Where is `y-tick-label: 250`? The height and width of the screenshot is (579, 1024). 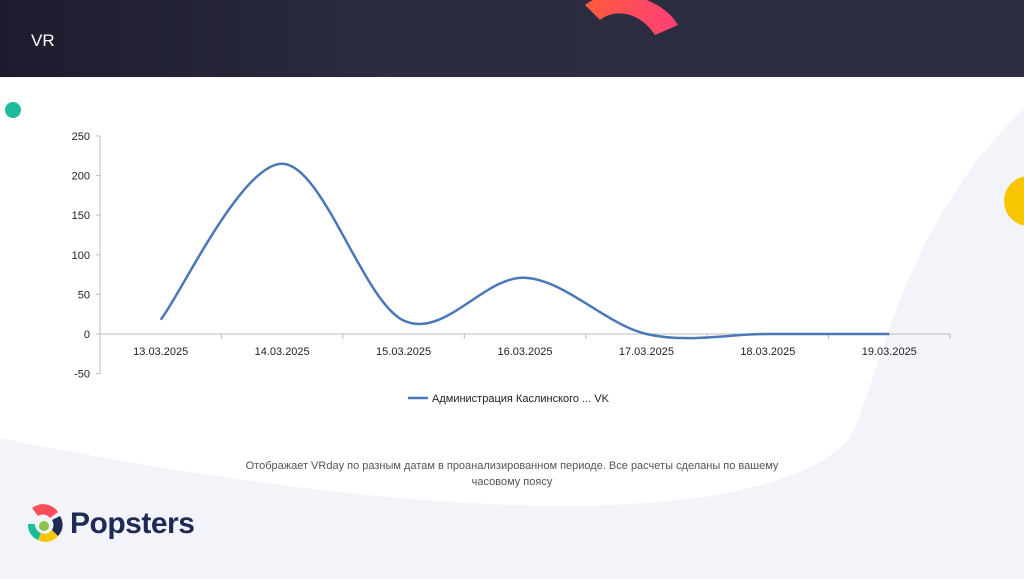
y-tick-label: 250 is located at coordinates (81, 137).